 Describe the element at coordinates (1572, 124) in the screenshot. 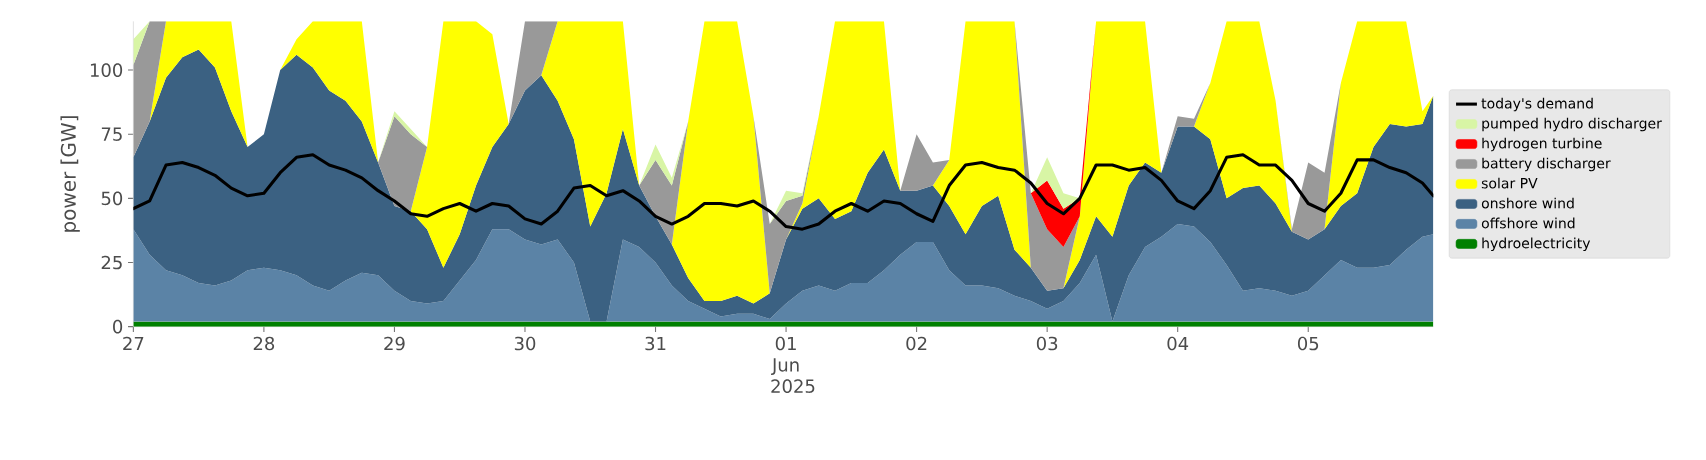

I see `legend-label: pumped hydro discharger` at that location.